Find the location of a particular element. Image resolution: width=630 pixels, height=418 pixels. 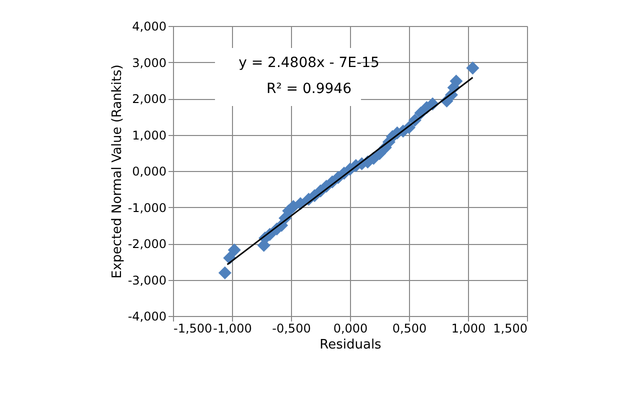

y-tick-label: 3,000 is located at coordinates (149, 63).